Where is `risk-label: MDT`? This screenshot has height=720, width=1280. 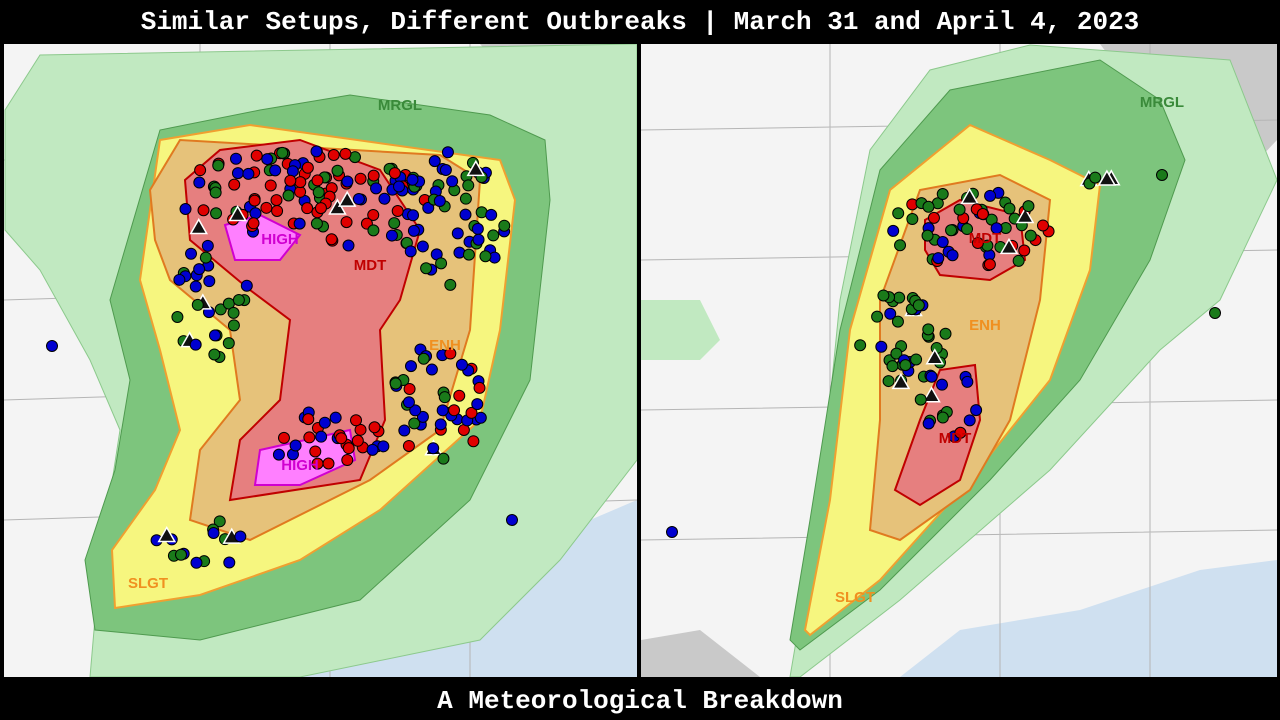 risk-label: MDT is located at coordinates (955, 438).